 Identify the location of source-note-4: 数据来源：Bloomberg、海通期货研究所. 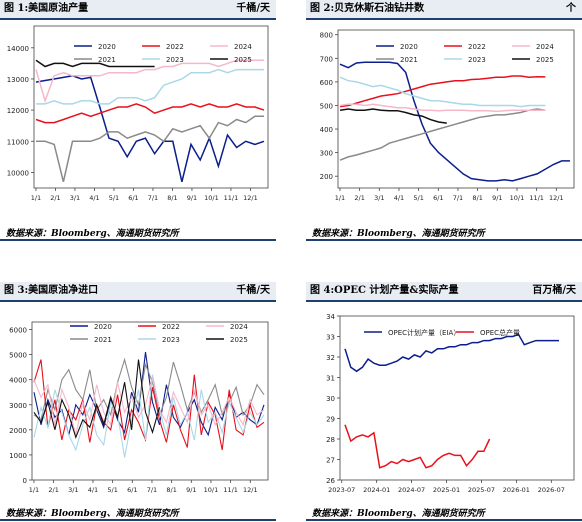
(398, 514).